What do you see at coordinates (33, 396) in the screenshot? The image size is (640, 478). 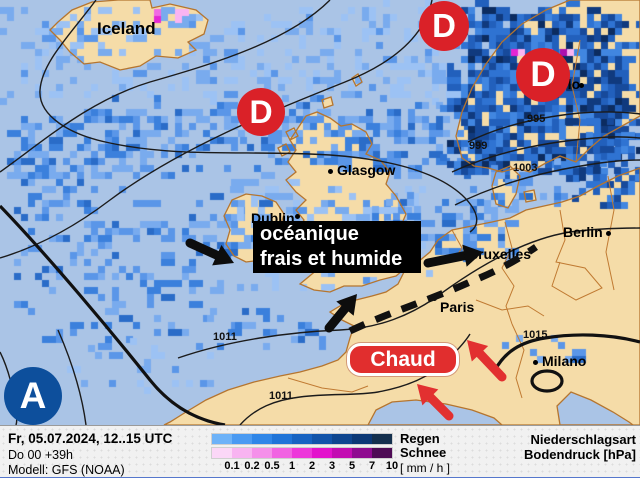 I see `high-pressure-marker: A` at bounding box center [33, 396].